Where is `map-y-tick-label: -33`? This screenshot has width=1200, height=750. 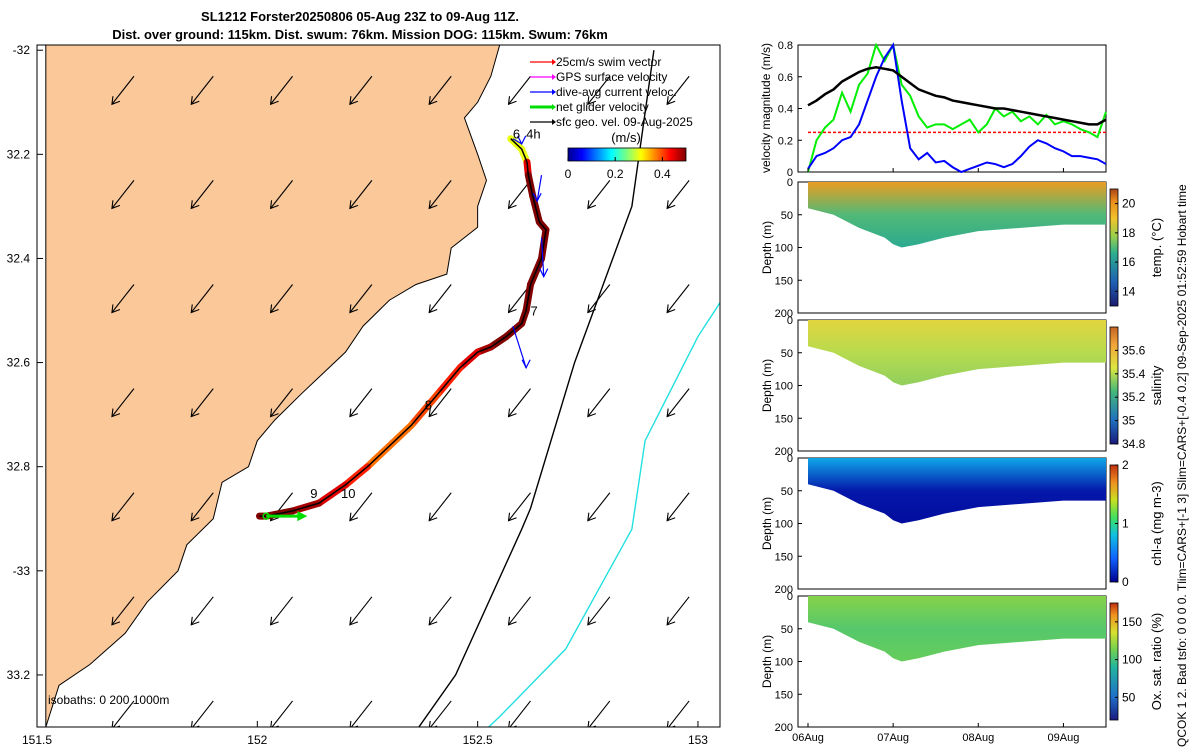 map-y-tick-label: -33 is located at coordinates (22, 571).